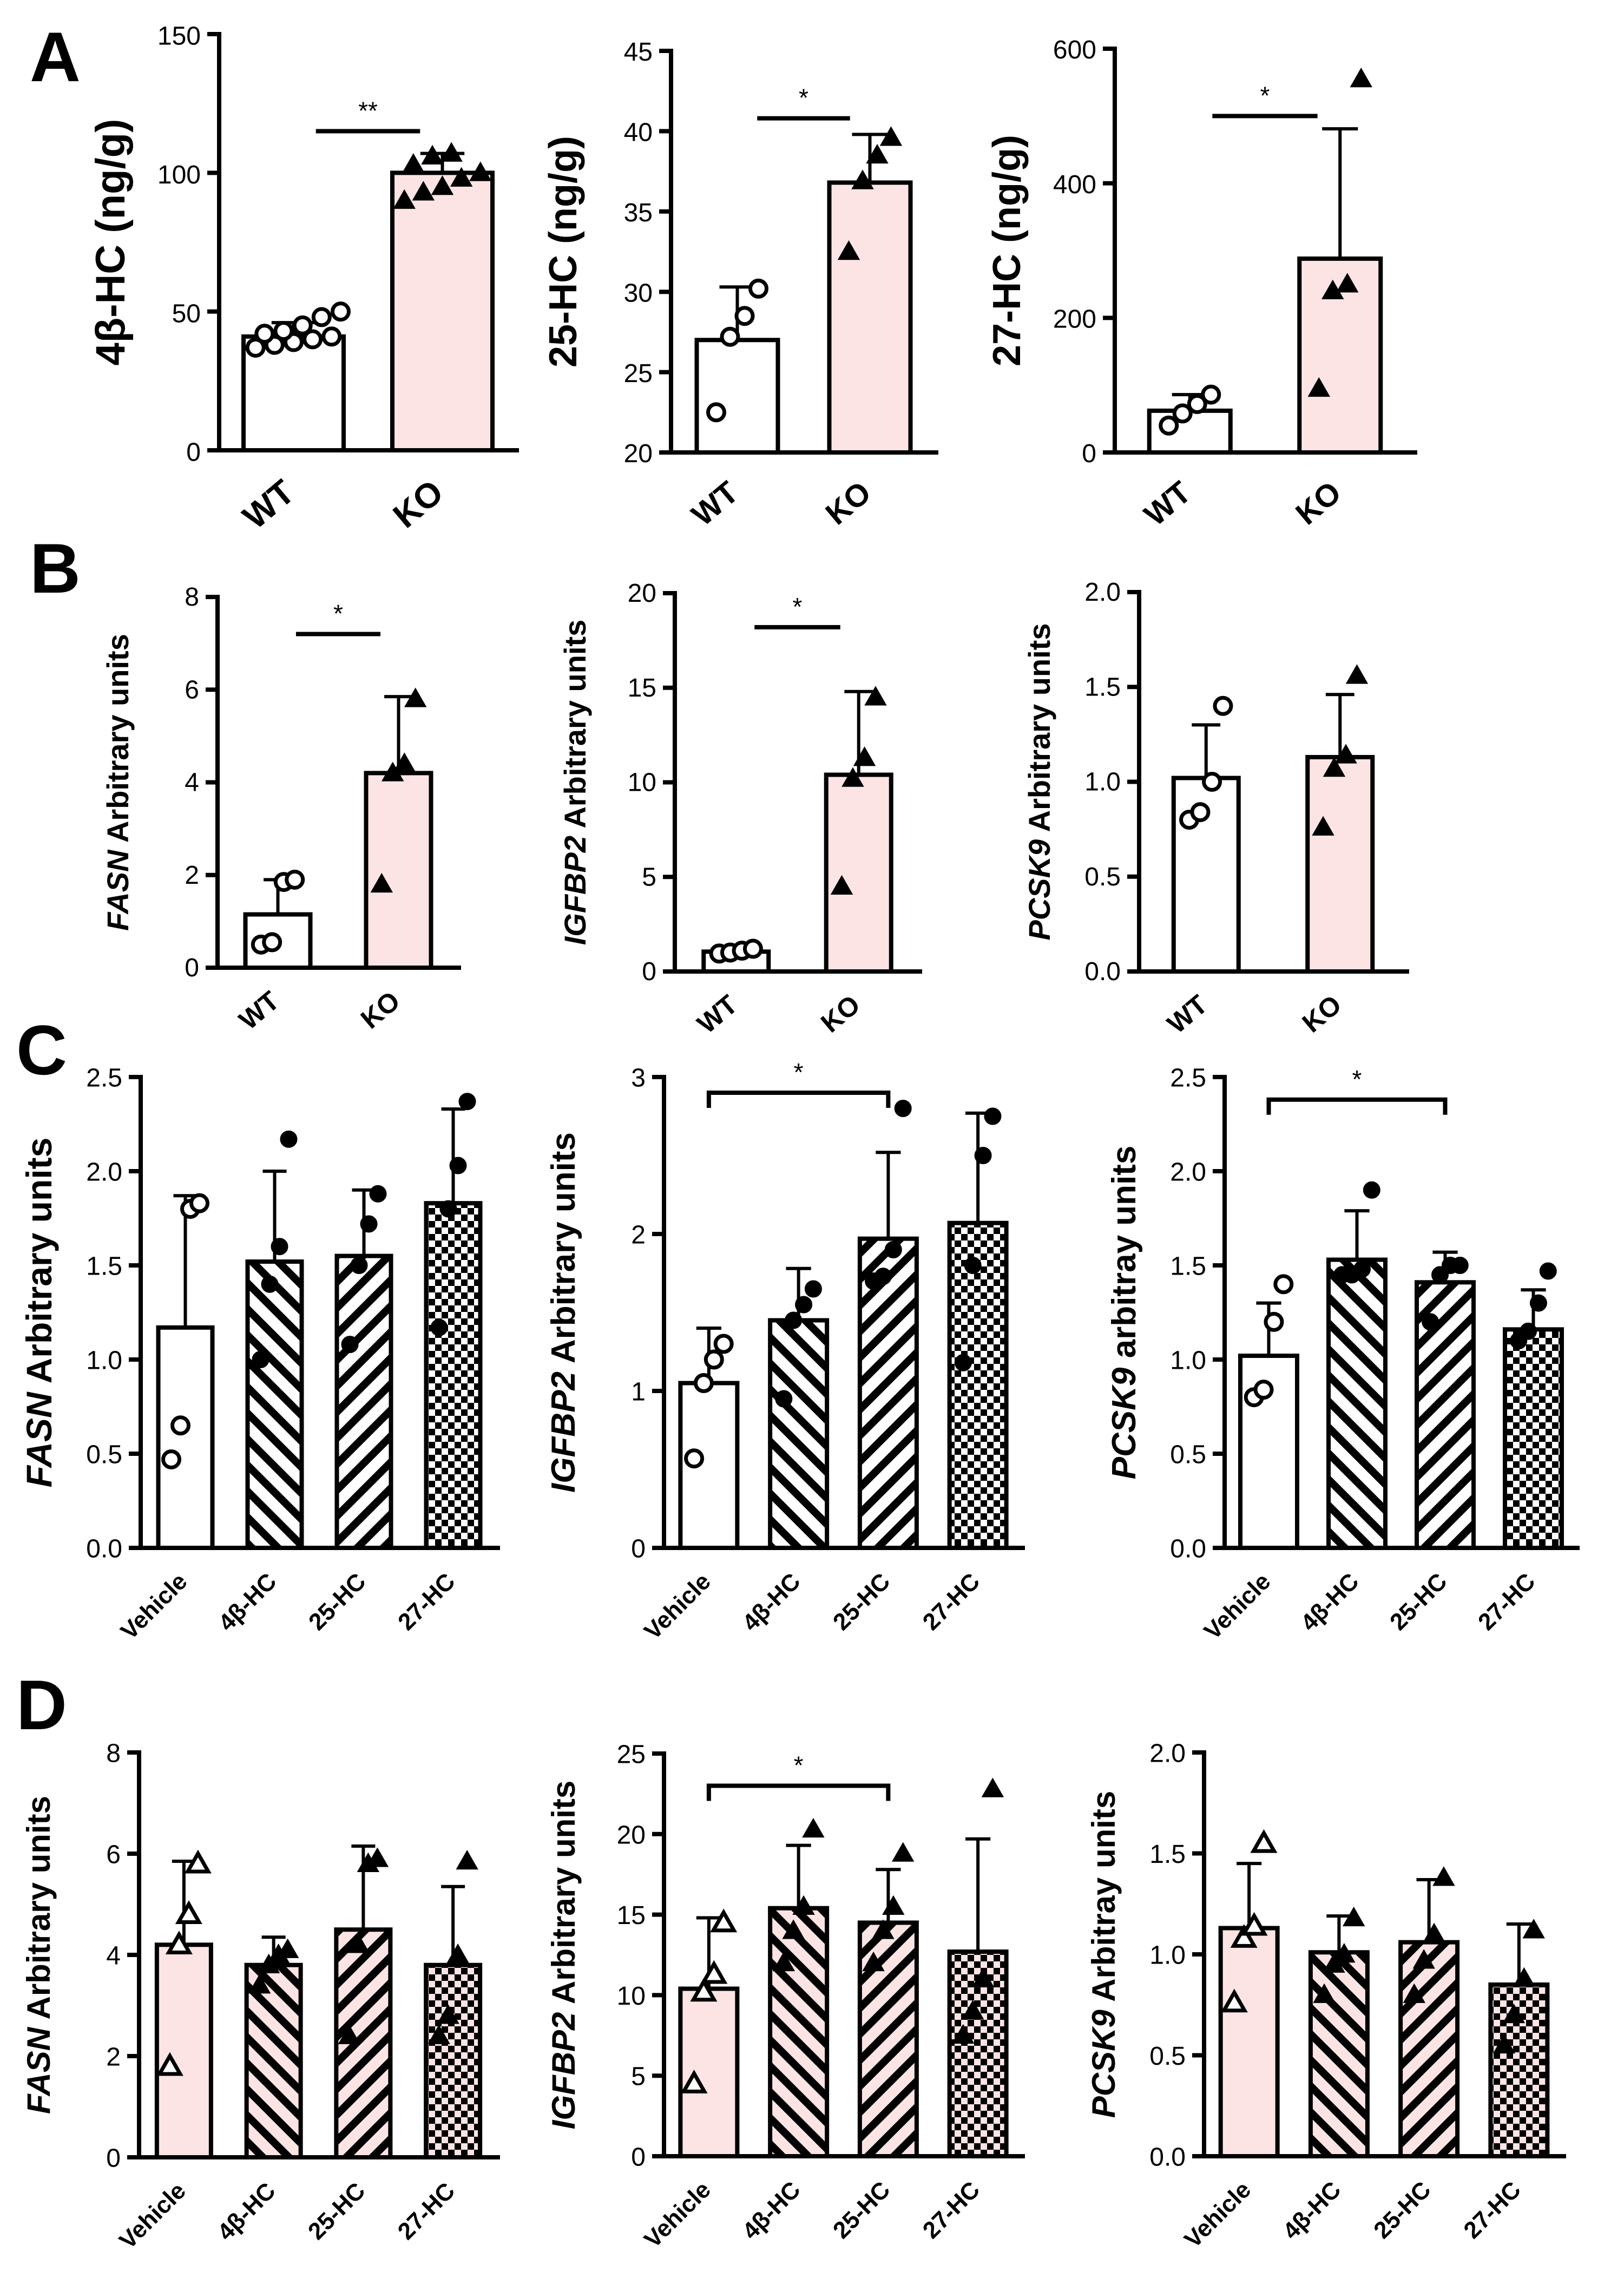 Image resolution: width=1624 pixels, height=2278 pixels. Describe the element at coordinates (1188, 1455) in the screenshot. I see `y-tick-label: 0.5` at that location.